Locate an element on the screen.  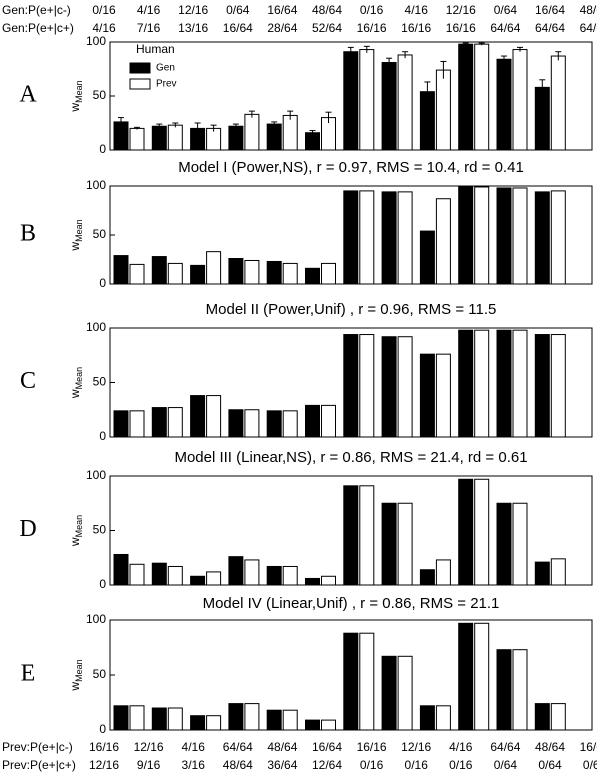
panel-letter: E is located at coordinates (28, 674).